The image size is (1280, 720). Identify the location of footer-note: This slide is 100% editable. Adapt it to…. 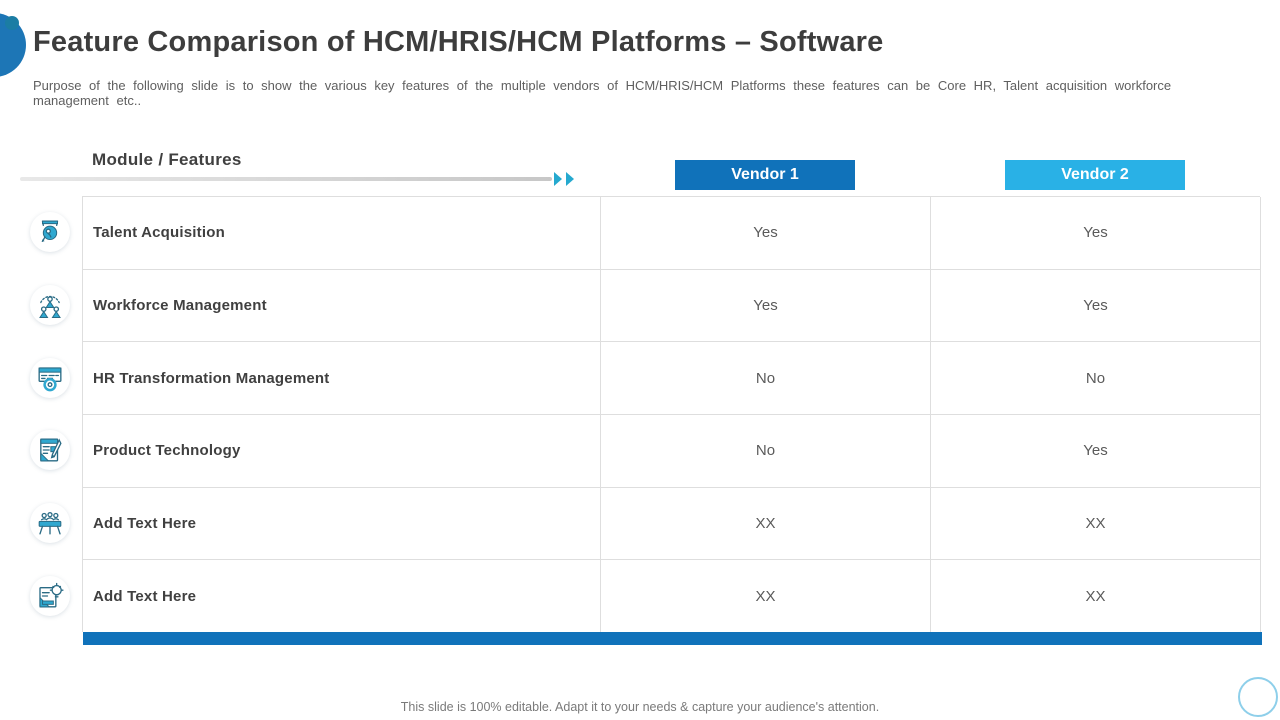
(640, 707).